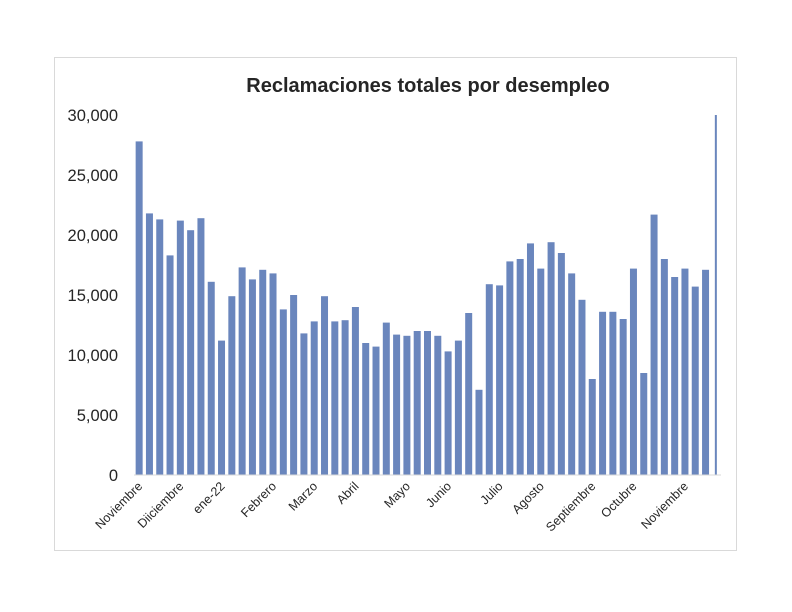  I want to click on y-tick-label: 5,000, so click(97, 416).